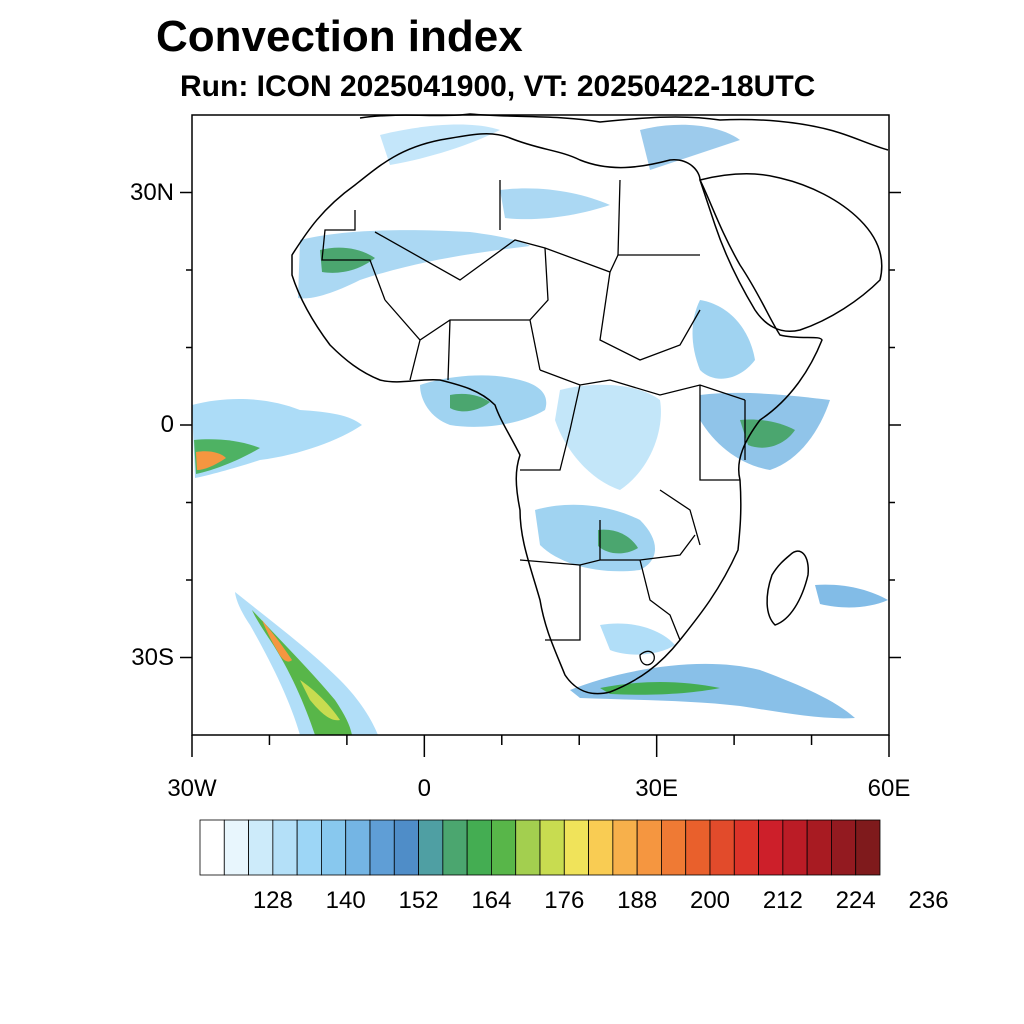 This screenshot has height=1024, width=1024. Describe the element at coordinates (637, 639) in the screenshot. I see `field-south-africa-east` at that location.